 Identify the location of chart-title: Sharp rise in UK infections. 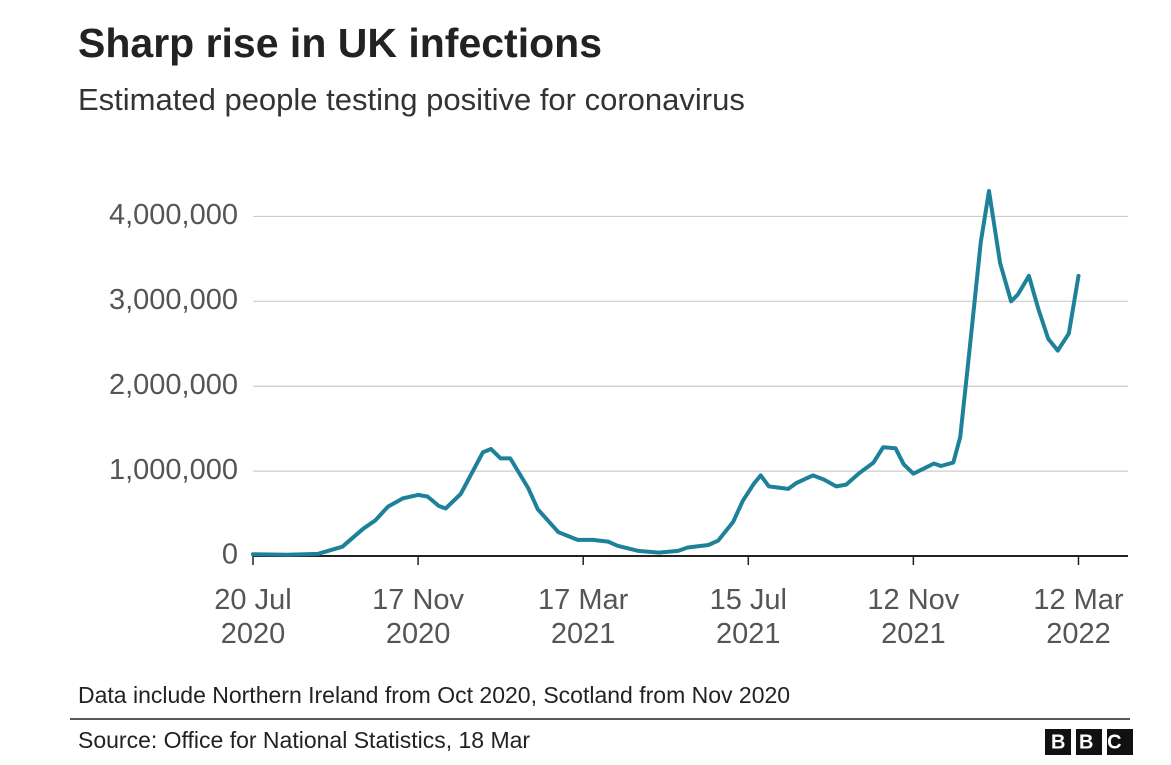
(340, 43).